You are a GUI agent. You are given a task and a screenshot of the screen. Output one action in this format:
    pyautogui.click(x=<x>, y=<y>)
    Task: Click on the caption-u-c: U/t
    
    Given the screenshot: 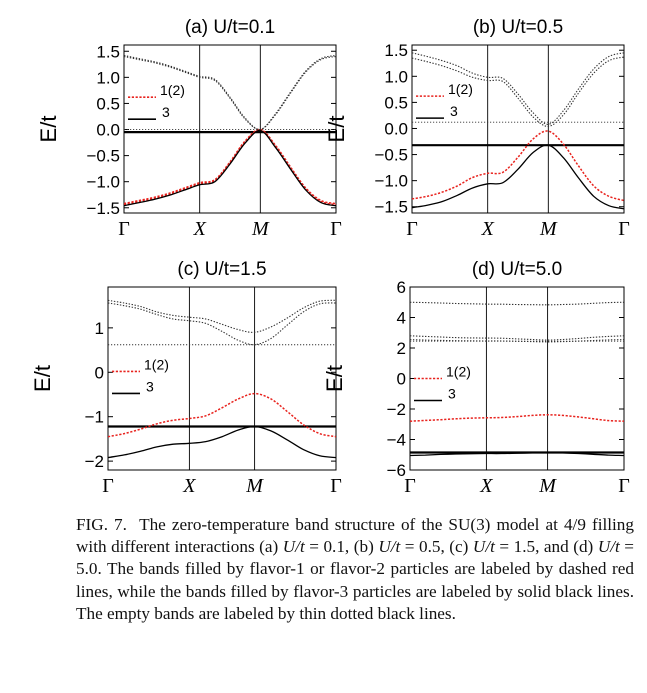 What is the action you would take?
    pyautogui.click(x=483, y=547)
    